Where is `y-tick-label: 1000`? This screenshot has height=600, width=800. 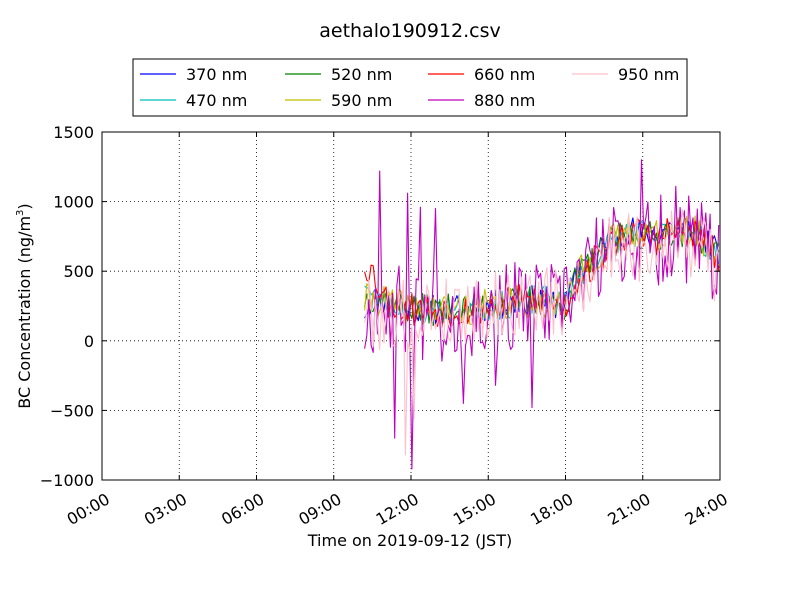 y-tick-label: 1000 is located at coordinates (73, 202).